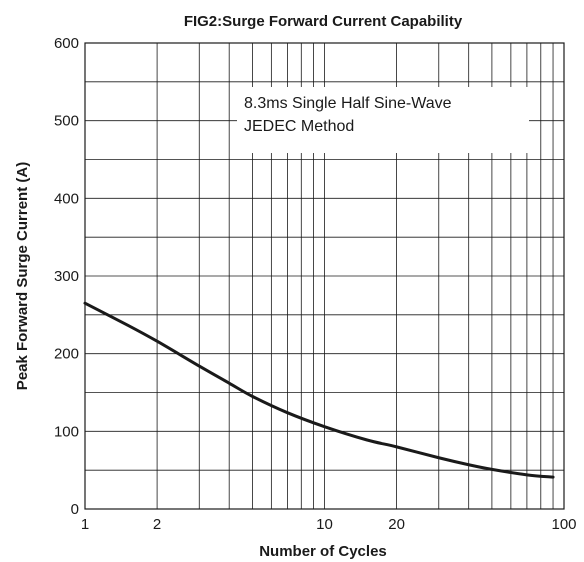 The image size is (584, 562). I want to click on x-tick-labels: 1 2 10 20 100, so click(329, 524).